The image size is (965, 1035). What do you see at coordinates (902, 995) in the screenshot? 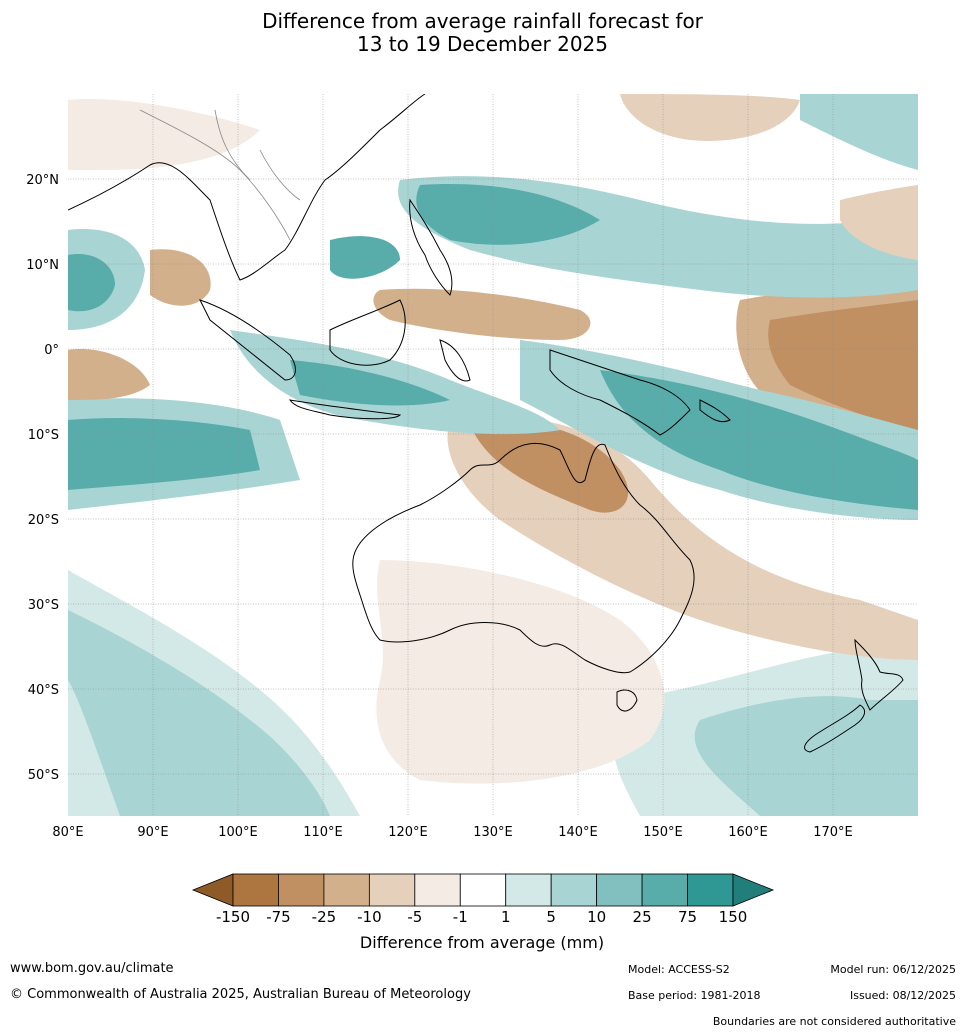
I see `issued-text: Issued: 08/12/2025` at bounding box center [902, 995].